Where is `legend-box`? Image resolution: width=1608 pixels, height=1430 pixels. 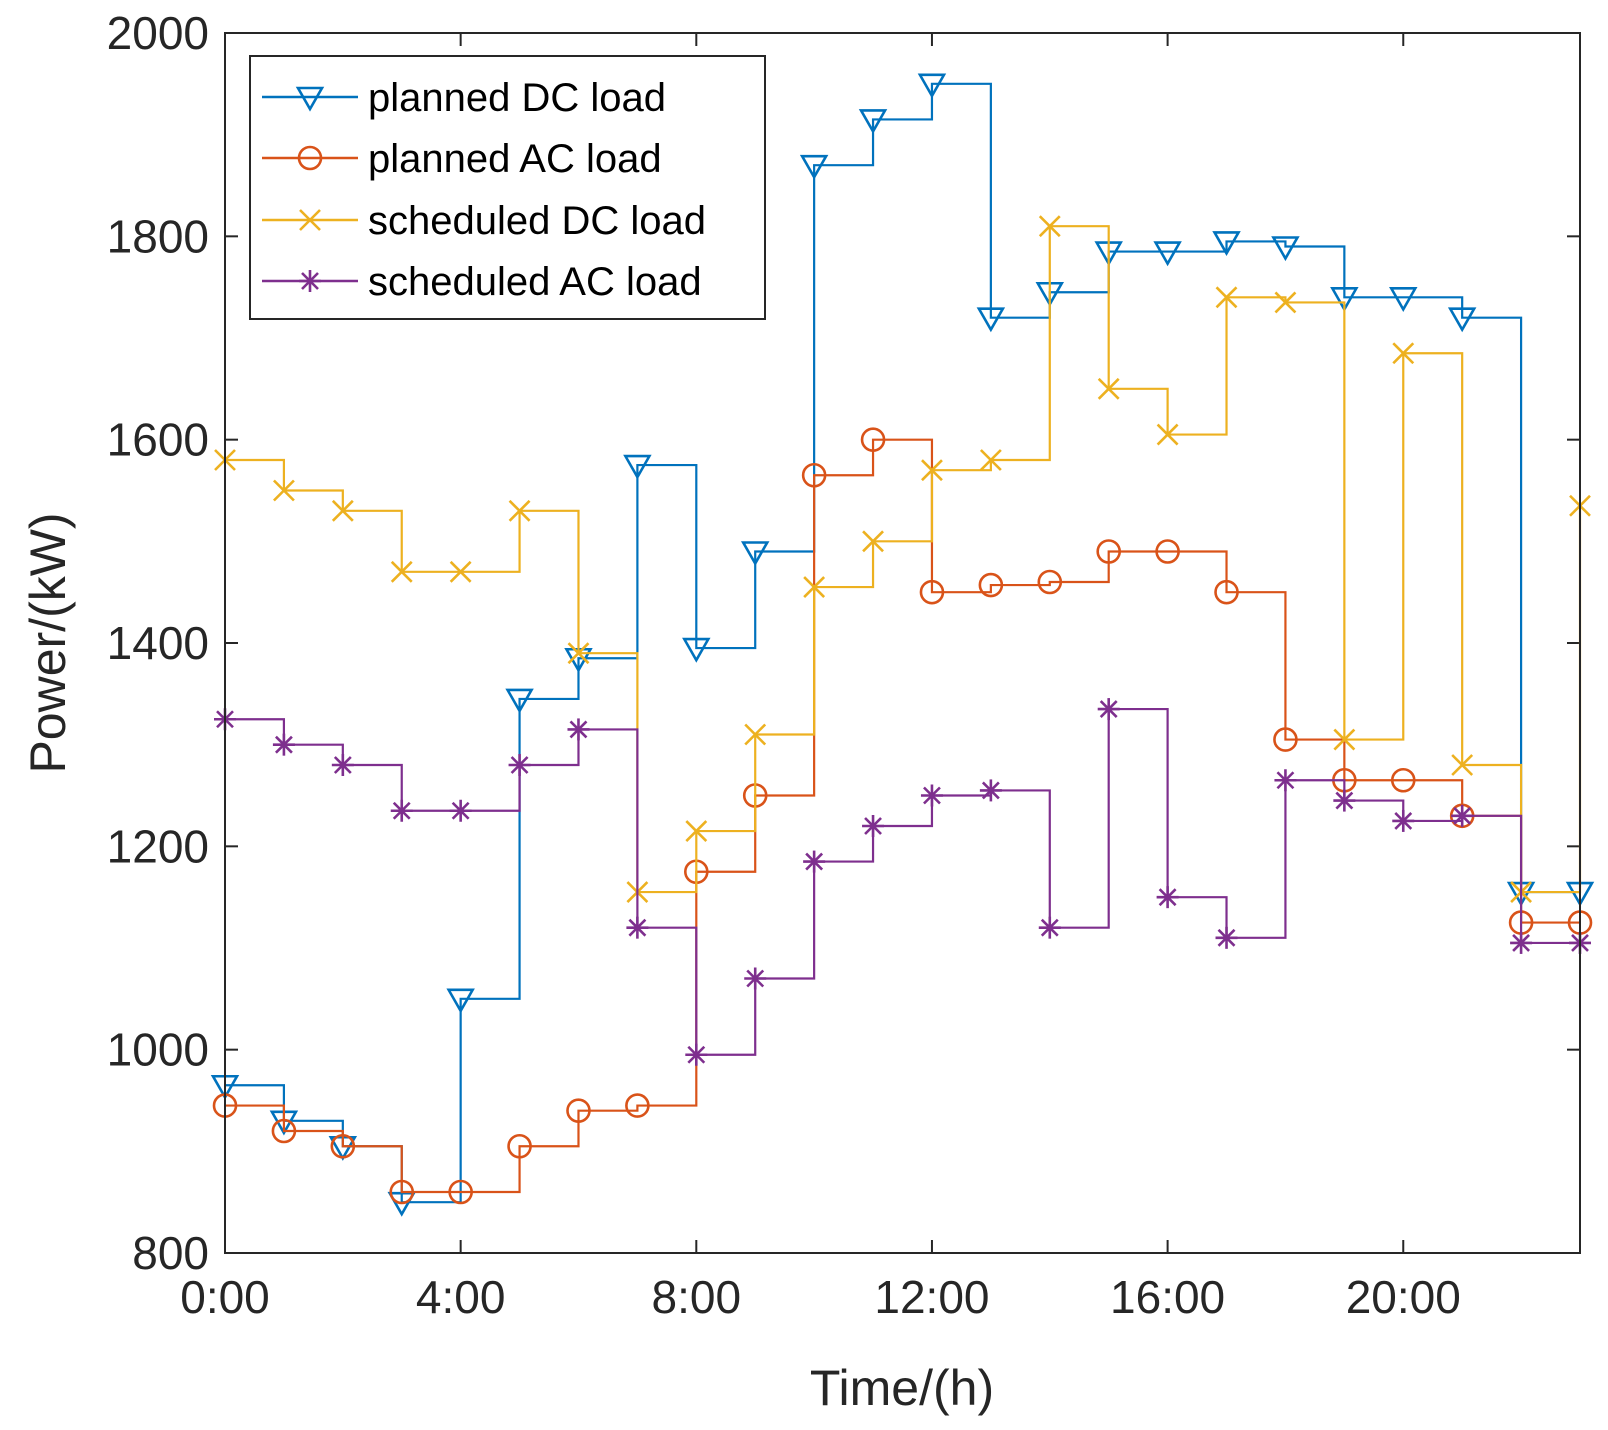
legend-box is located at coordinates (507, 187).